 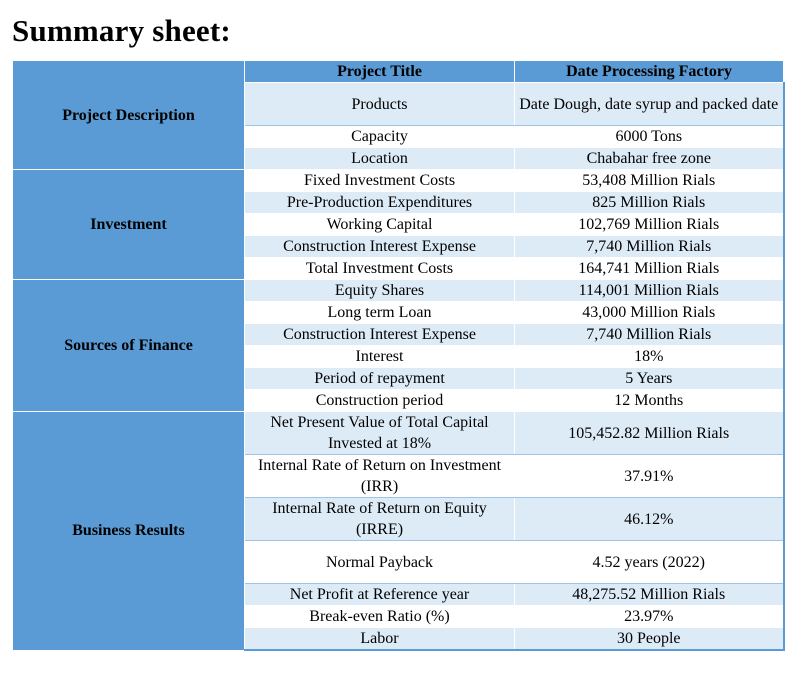 What do you see at coordinates (128, 345) in the screenshot?
I see `section-sources-of-finance: Sources of Finance` at bounding box center [128, 345].